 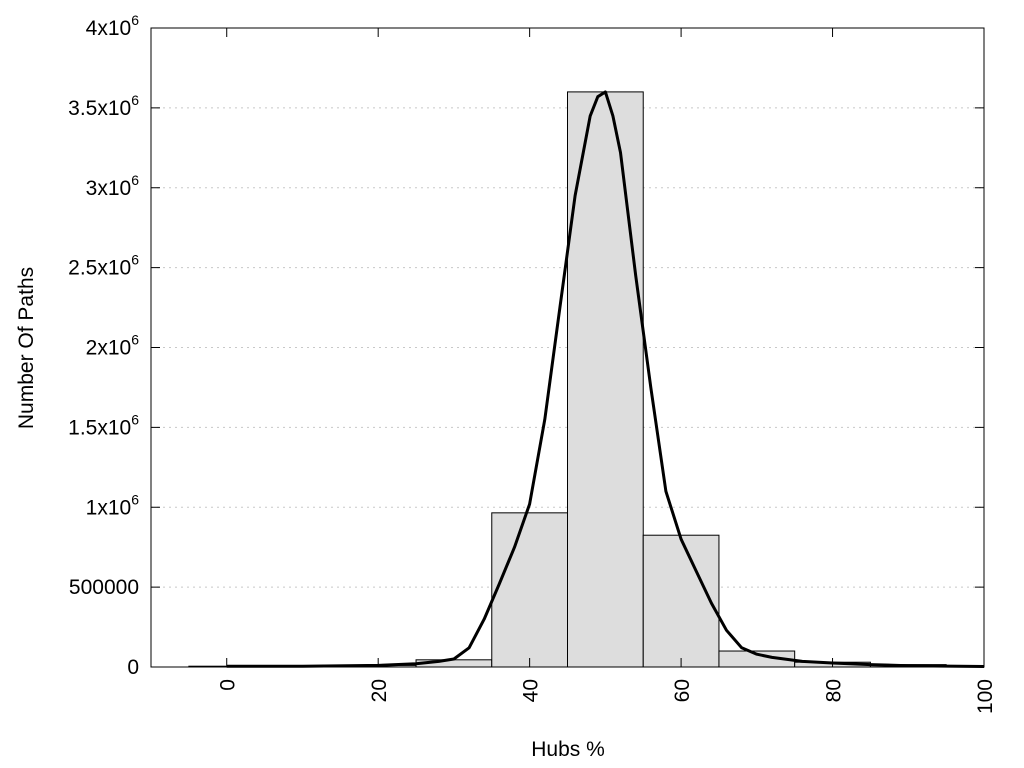 I want to click on y-tick-label-6: 3x10⁶, so click(x=113, y=186).